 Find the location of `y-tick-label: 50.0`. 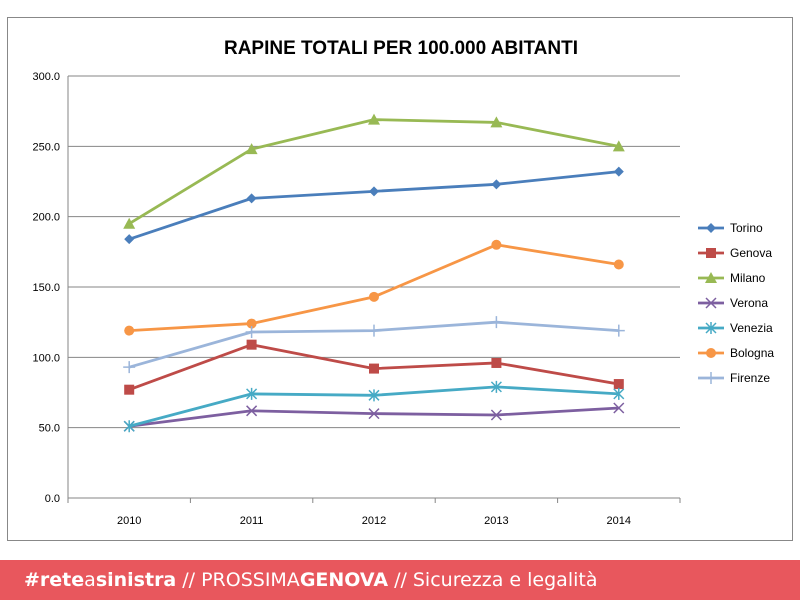

y-tick-label: 50.0 is located at coordinates (49, 429).